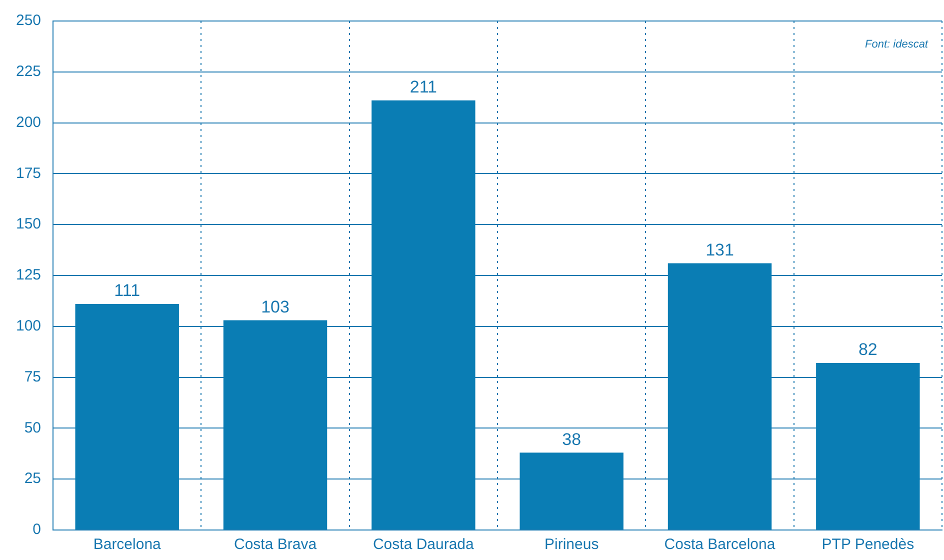 Image resolution: width=944 pixels, height=560 pixels. What do you see at coordinates (29, 224) in the screenshot?
I see `y-tick-label: 150` at bounding box center [29, 224].